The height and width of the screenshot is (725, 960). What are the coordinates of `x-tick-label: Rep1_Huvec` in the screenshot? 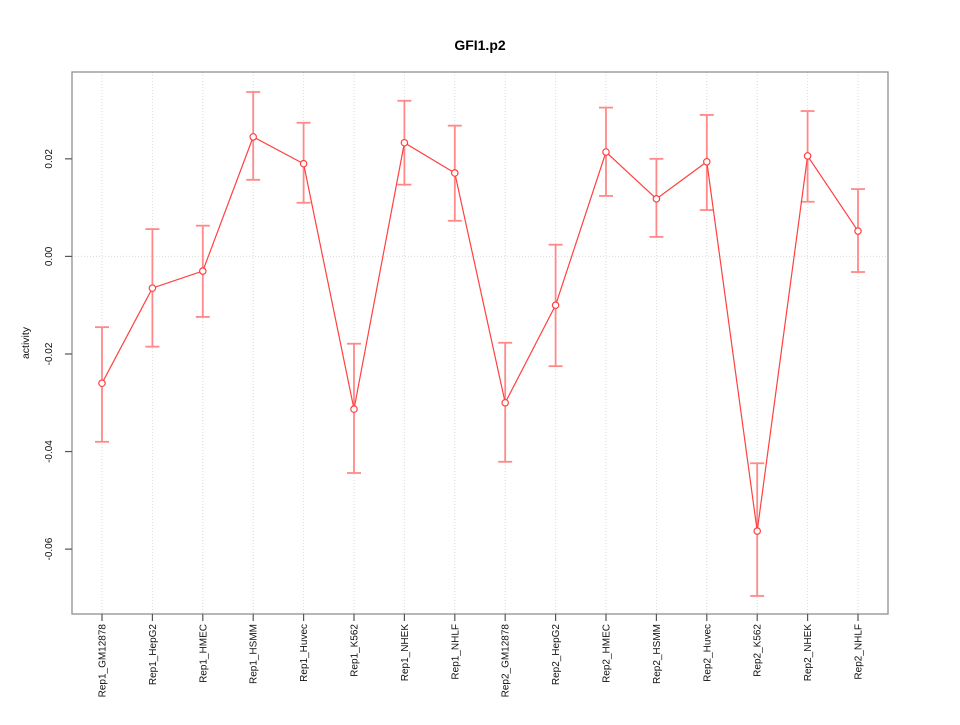 It's located at (304, 653).